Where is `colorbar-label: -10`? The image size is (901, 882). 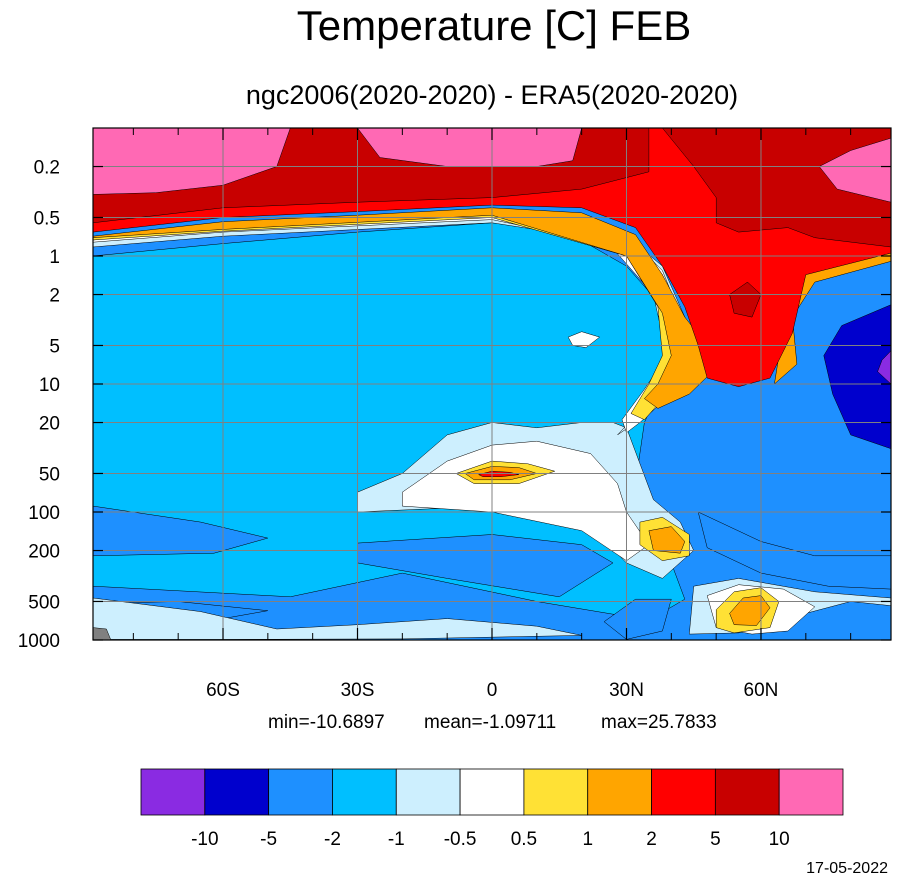
colorbar-label: -10 is located at coordinates (204, 839).